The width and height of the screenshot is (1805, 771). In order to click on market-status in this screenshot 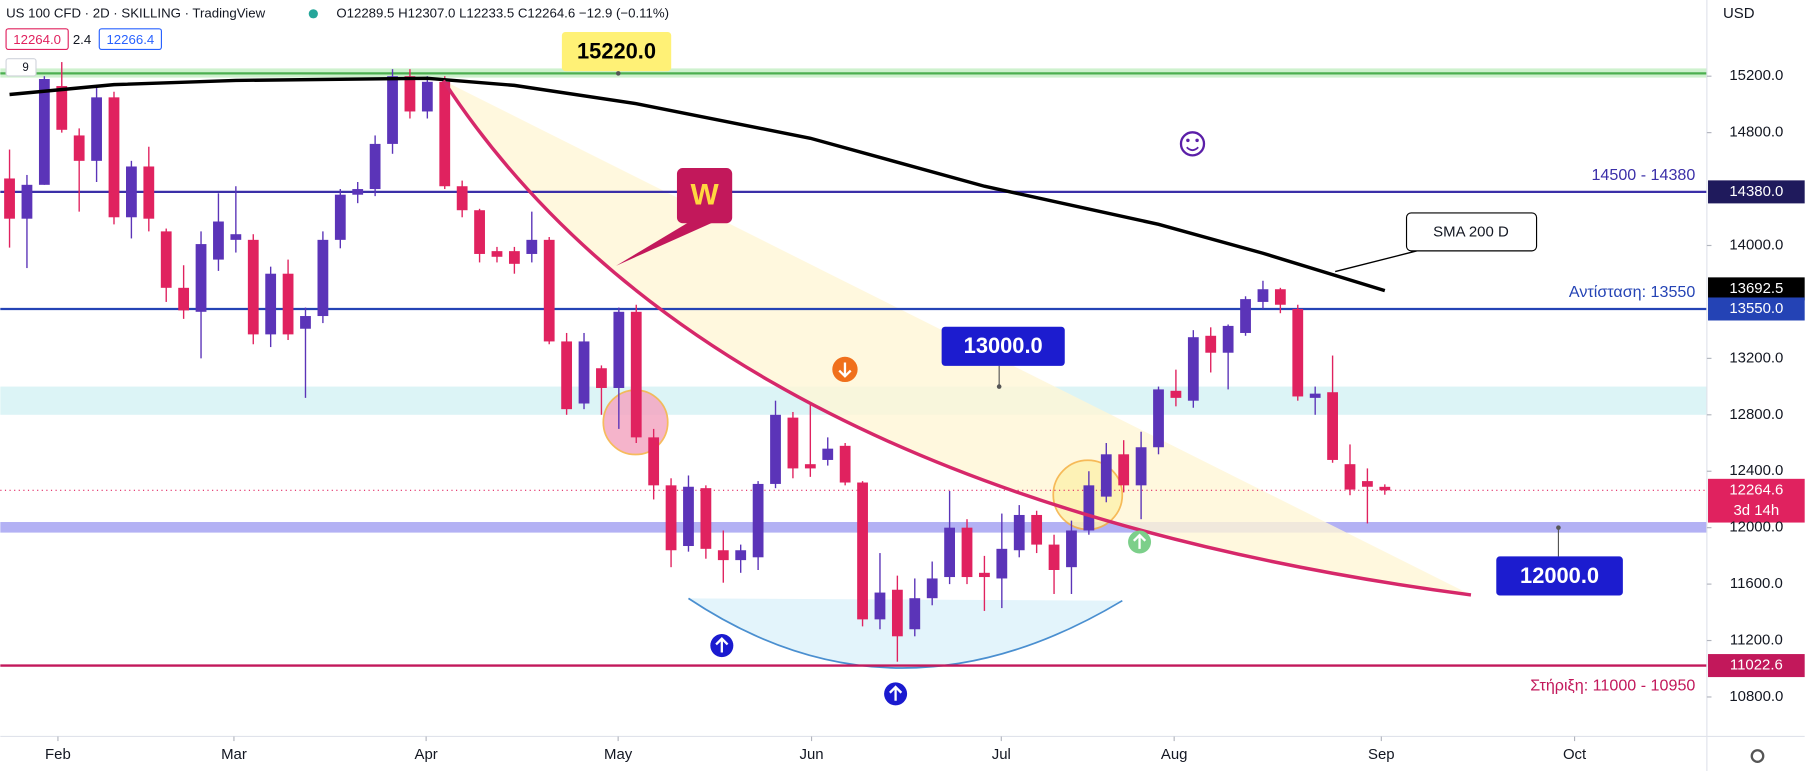, I will do `click(313, 14)`.